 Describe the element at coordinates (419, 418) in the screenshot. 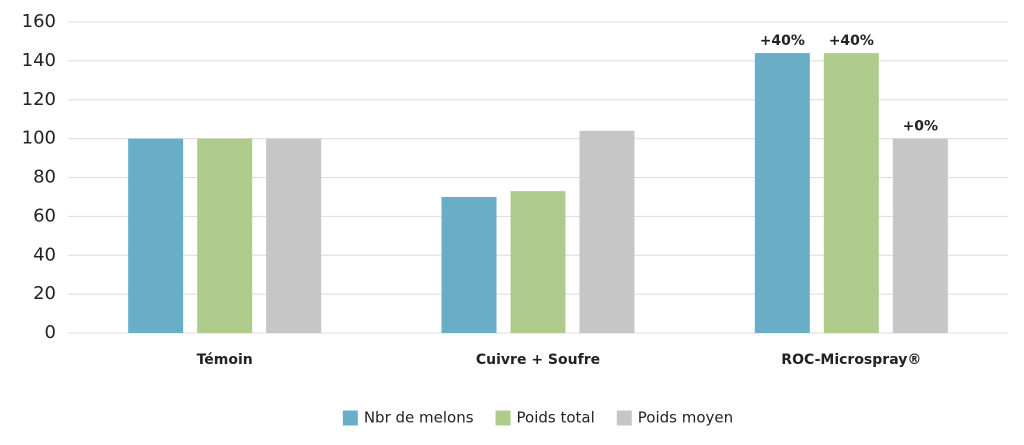

I see `legend-label: Nbr de melons` at that location.